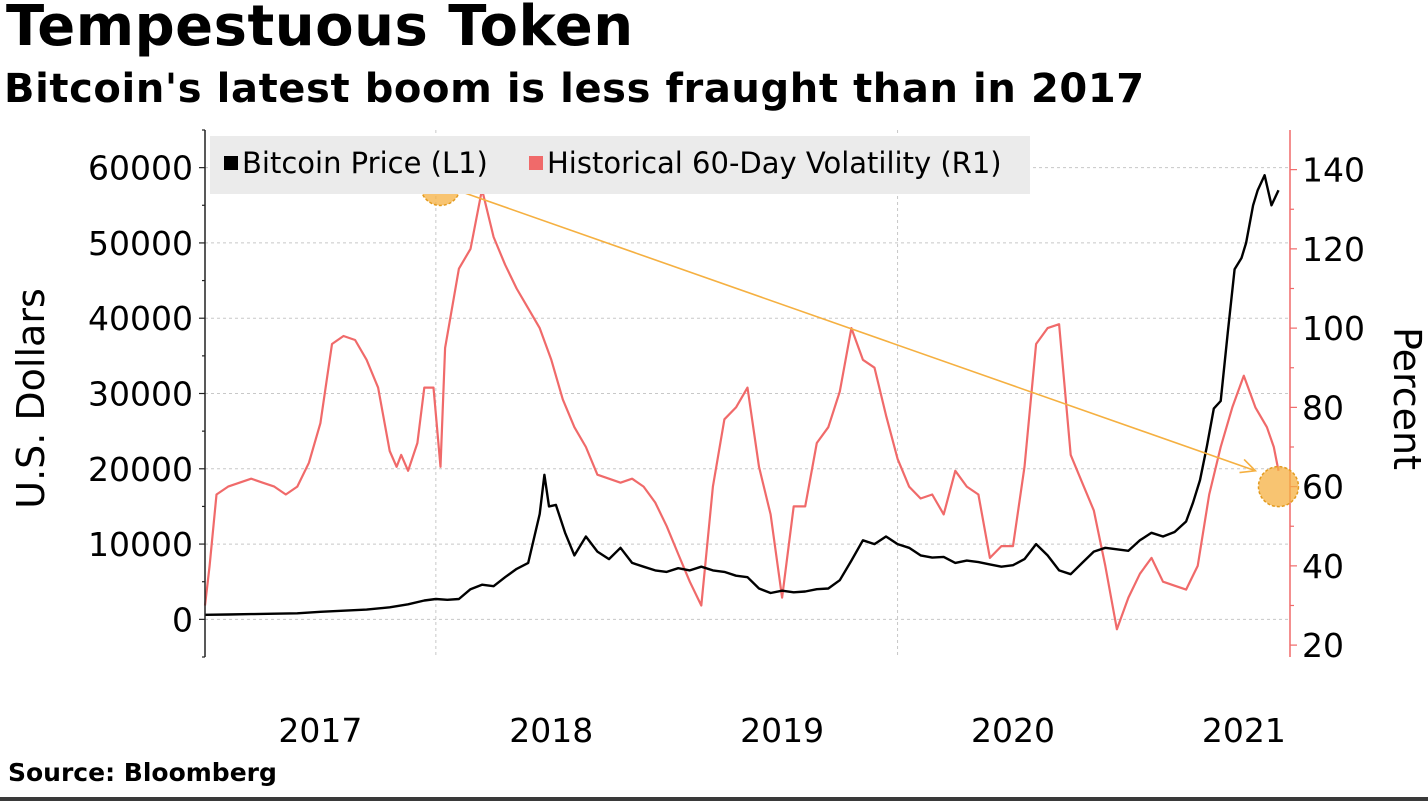  What do you see at coordinates (140, 243) in the screenshot?
I see `left-tick-label: 50000` at bounding box center [140, 243].